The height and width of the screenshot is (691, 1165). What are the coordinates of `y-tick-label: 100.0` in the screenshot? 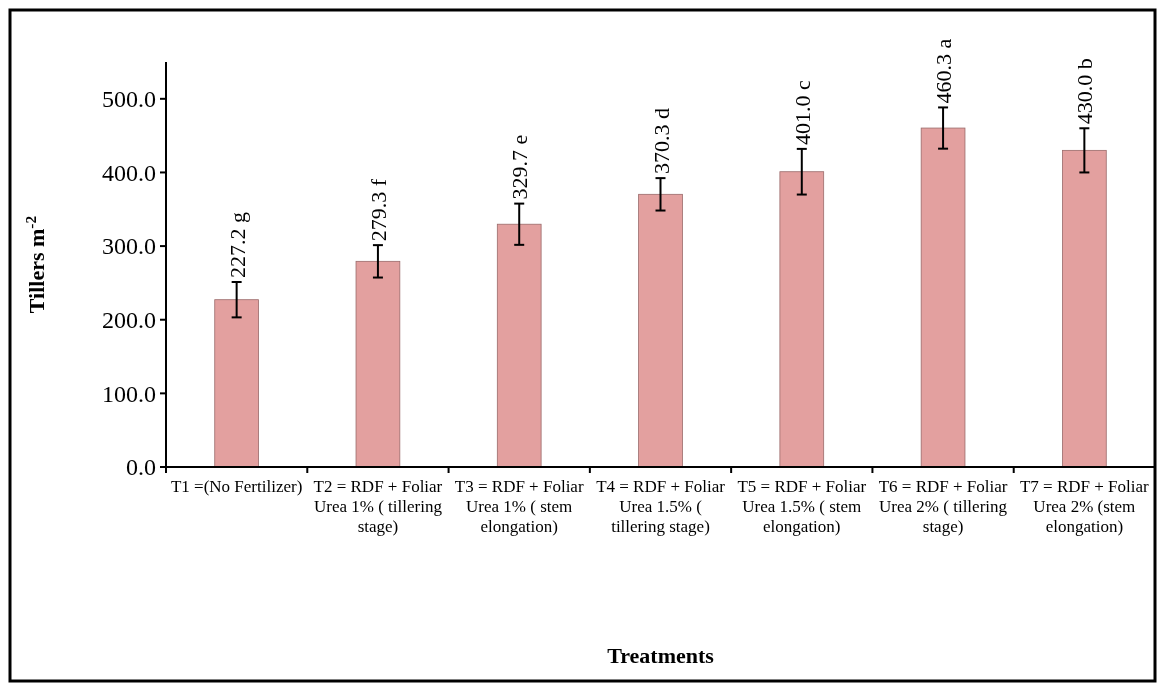 It's located at (129, 393).